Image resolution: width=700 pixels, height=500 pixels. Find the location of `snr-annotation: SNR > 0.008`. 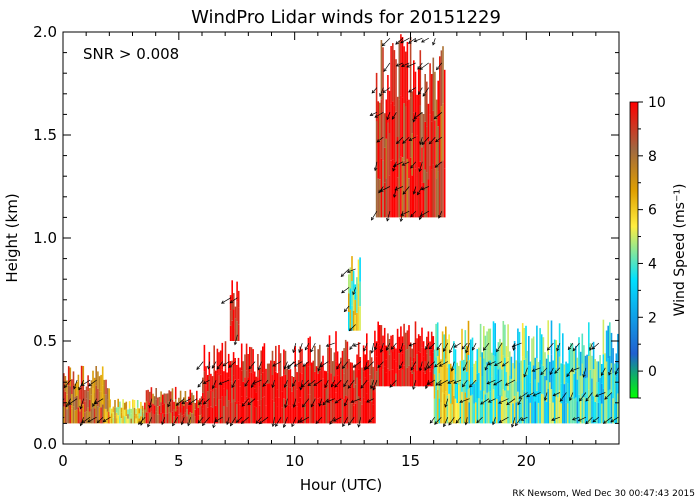

snr-annotation: SNR > 0.008 is located at coordinates (131, 54).